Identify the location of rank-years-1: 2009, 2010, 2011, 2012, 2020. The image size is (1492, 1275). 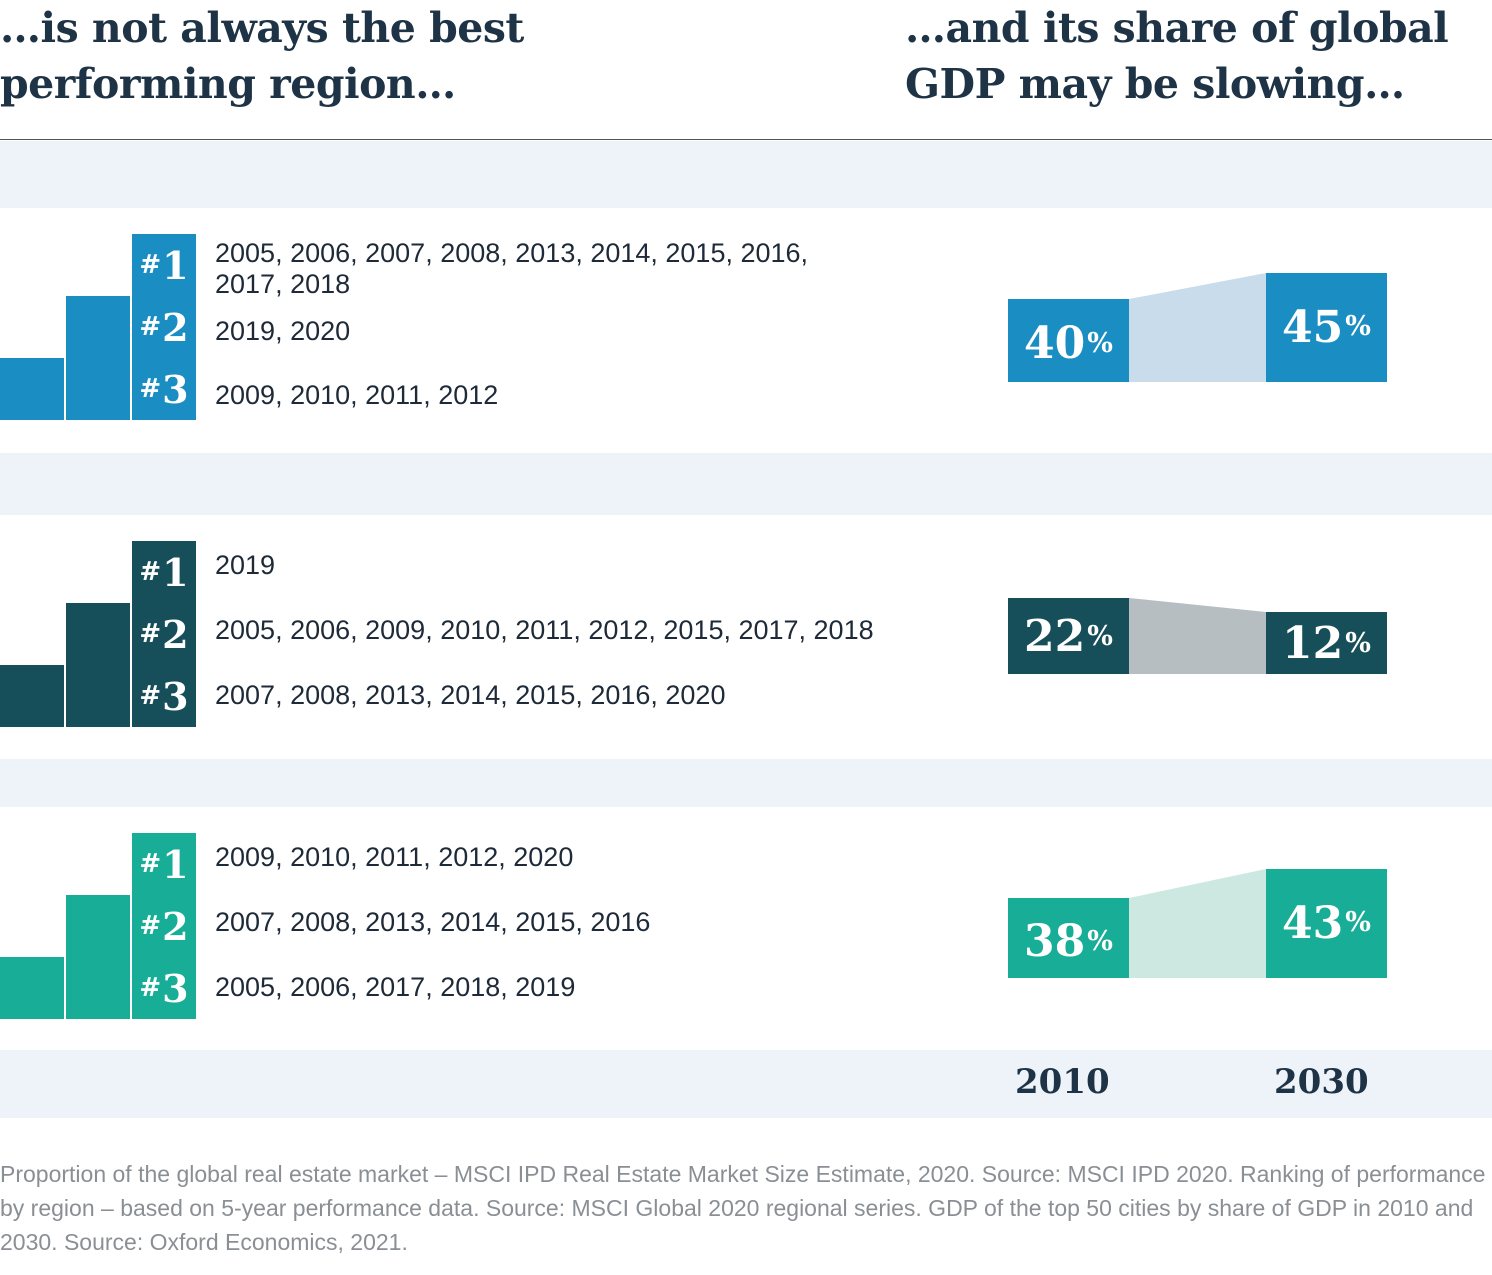
(394, 857).